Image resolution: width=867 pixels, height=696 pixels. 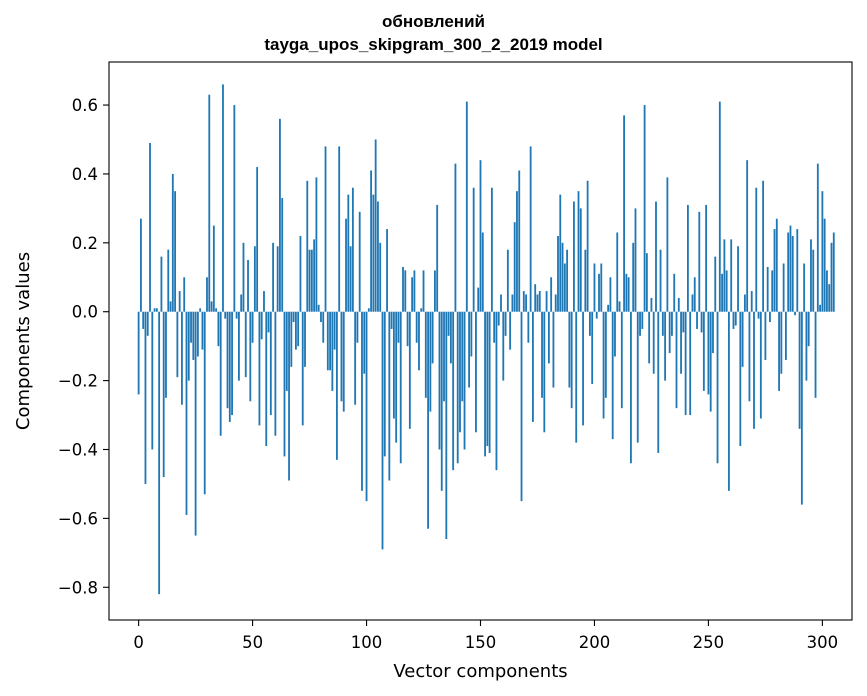 I want to click on chart-title-line-1: обновлений, so click(x=433, y=21).